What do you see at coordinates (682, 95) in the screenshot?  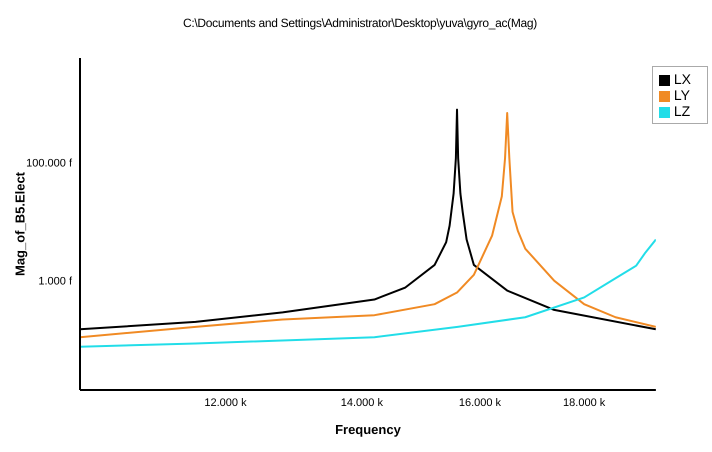 I see `legend-label: LY` at bounding box center [682, 95].